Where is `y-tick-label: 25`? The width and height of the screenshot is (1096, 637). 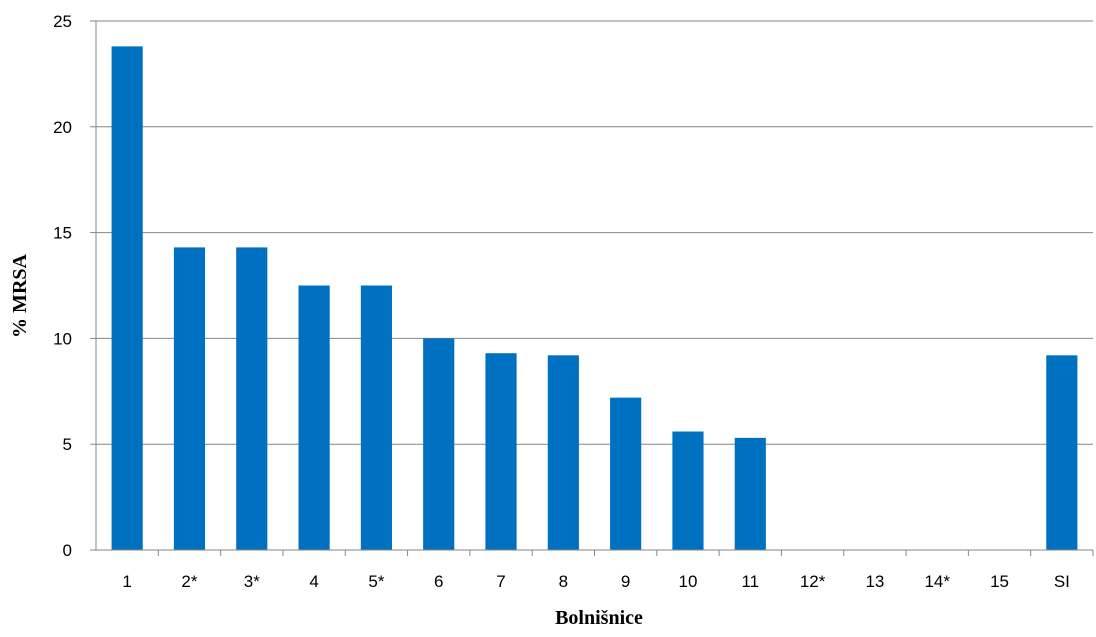
y-tick-label: 25 is located at coordinates (62, 21).